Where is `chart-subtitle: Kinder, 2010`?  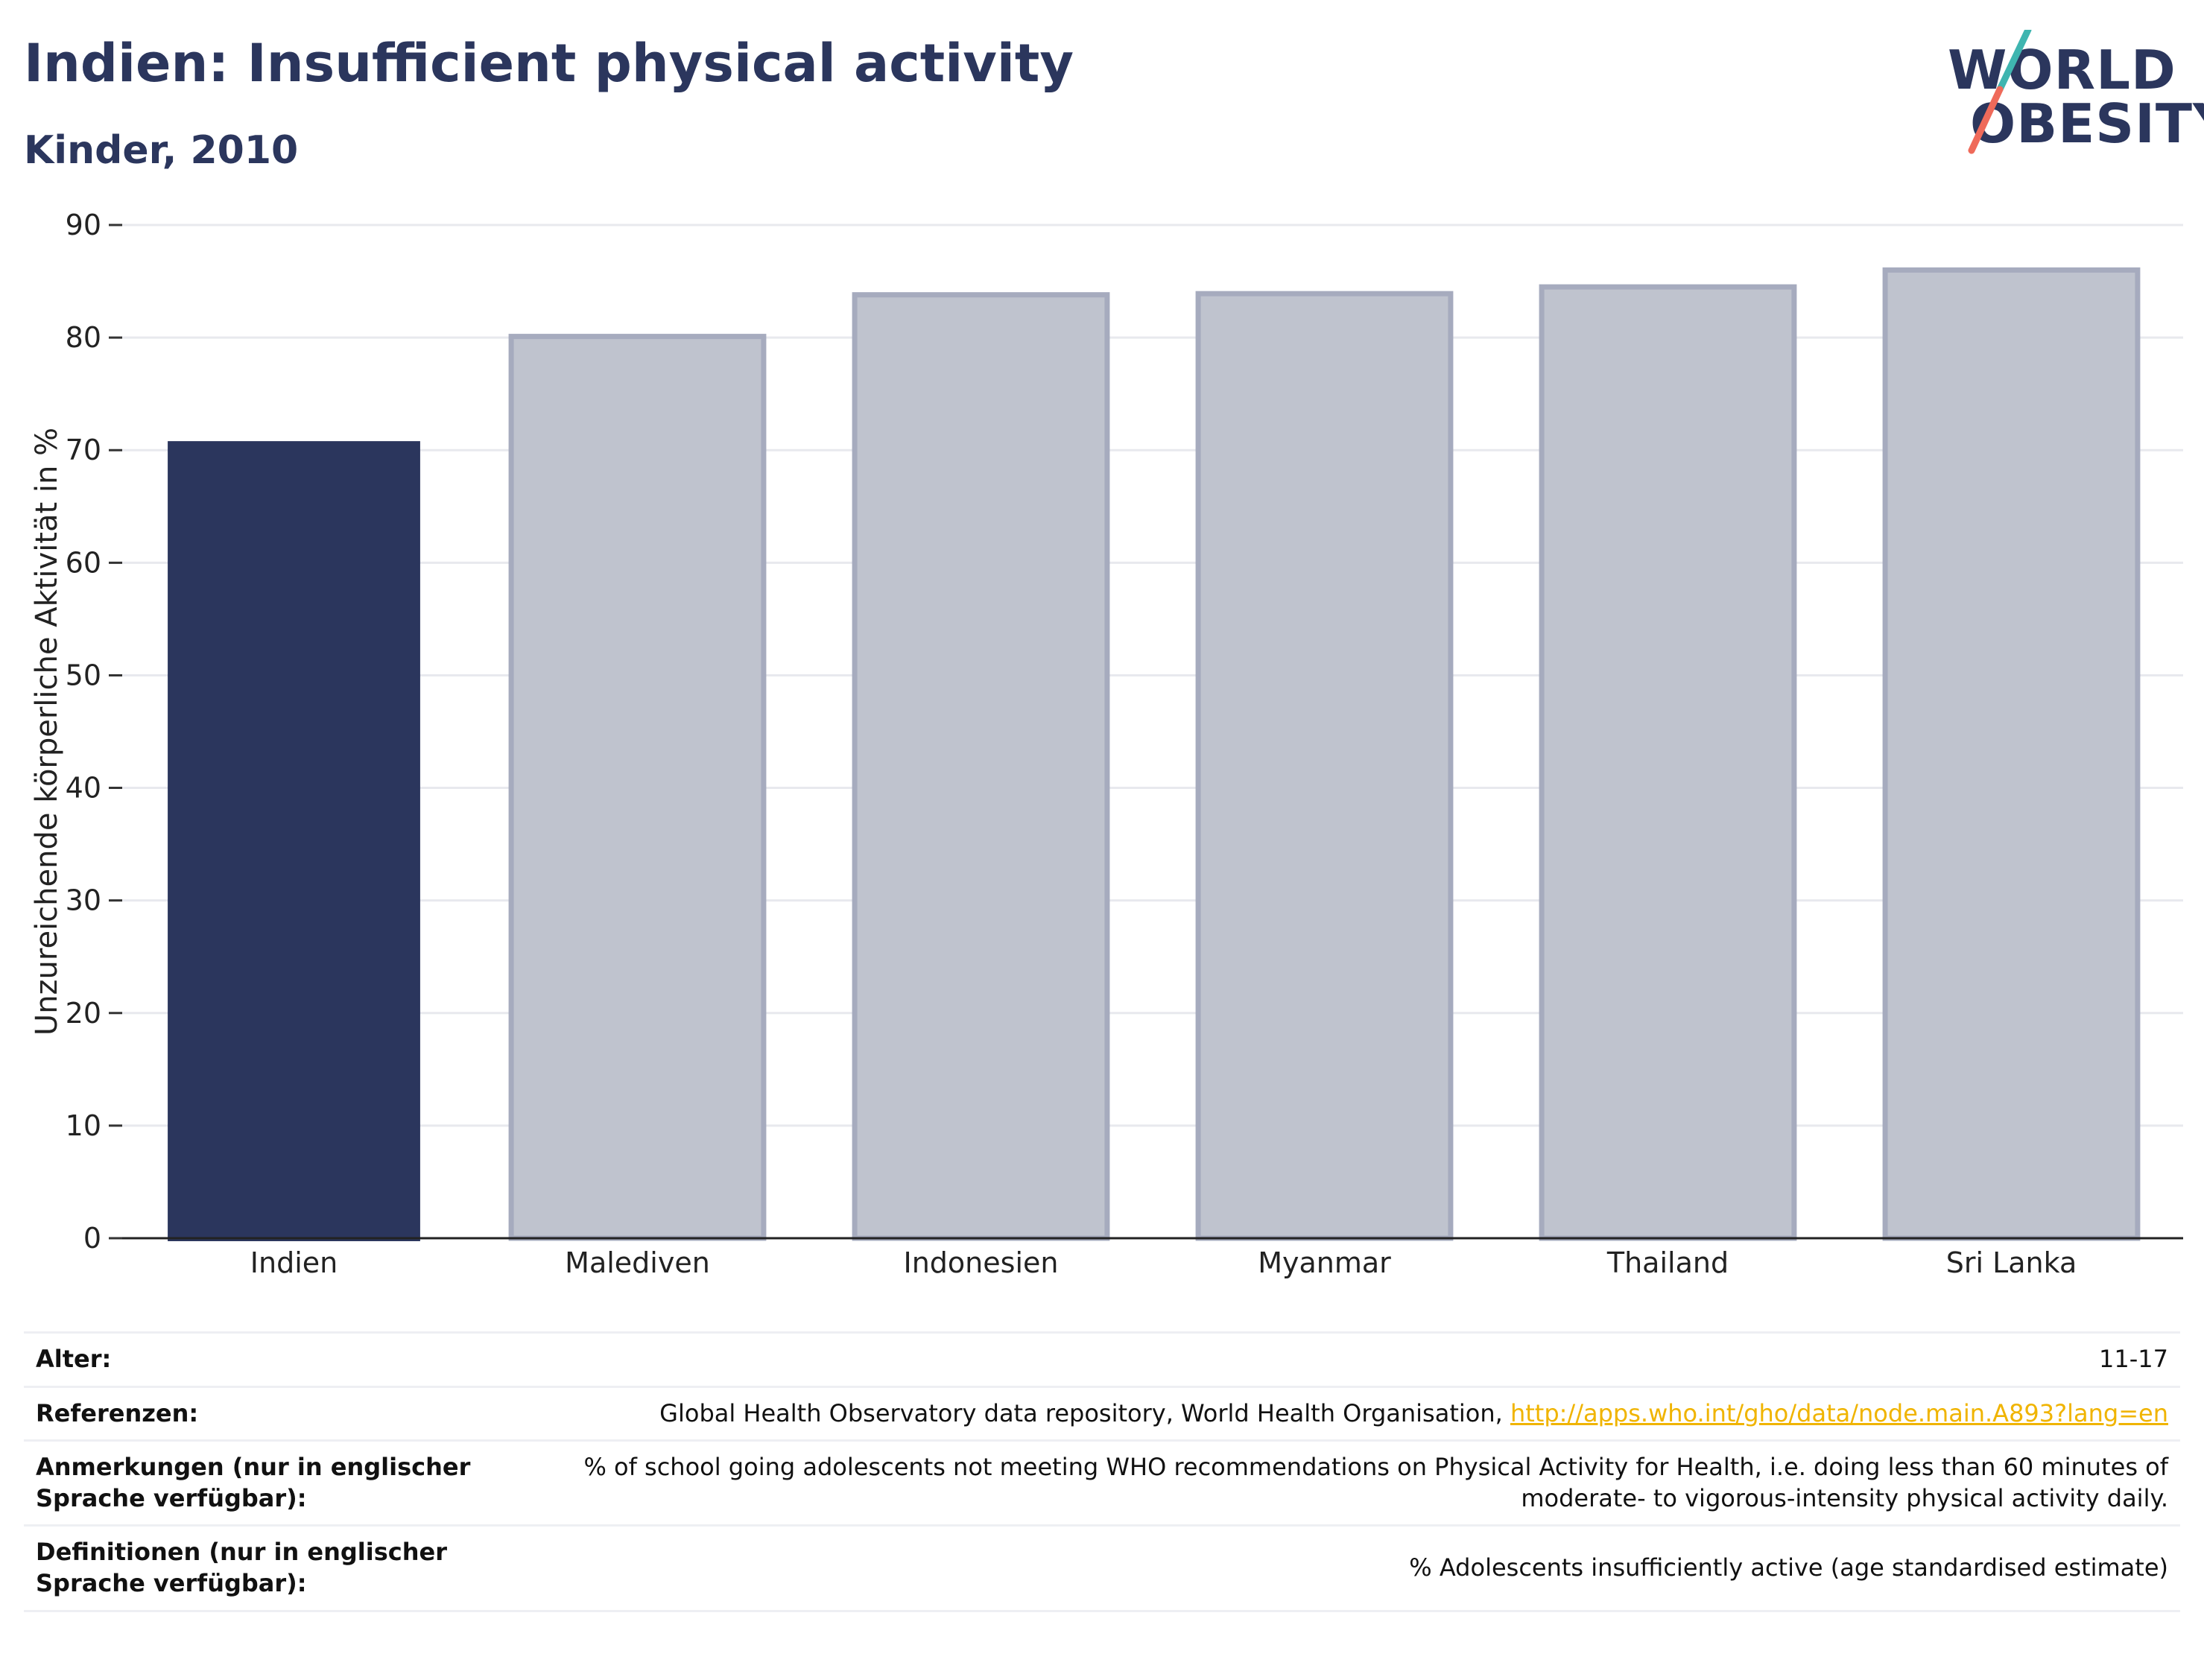
chart-subtitle: Kinder, 2010 is located at coordinates (161, 150).